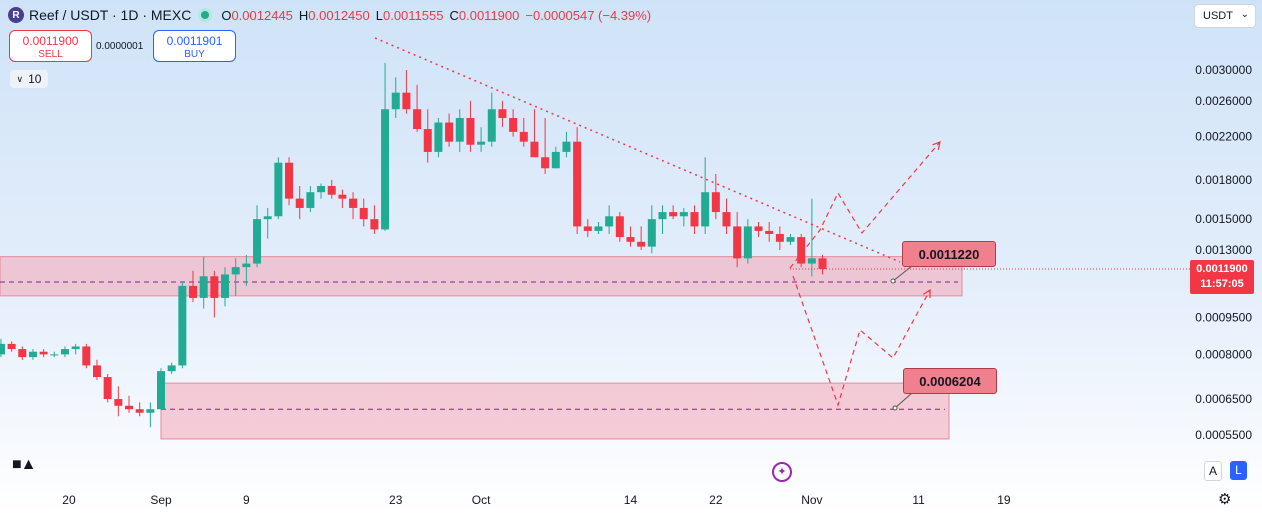 This screenshot has height=515, width=1262. Describe the element at coordinates (1222, 284) in the screenshot. I see `candle-countdown: 11:57:05` at that location.